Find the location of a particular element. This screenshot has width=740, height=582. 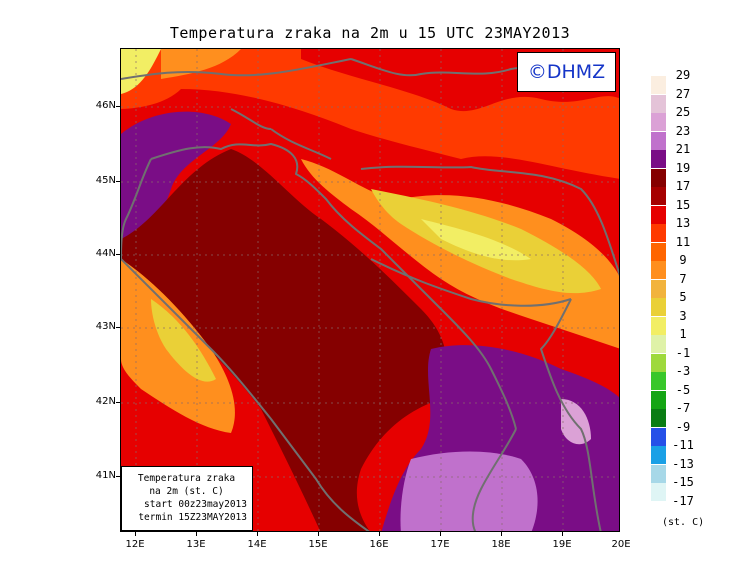

border-sava is located at coordinates (489, 221).